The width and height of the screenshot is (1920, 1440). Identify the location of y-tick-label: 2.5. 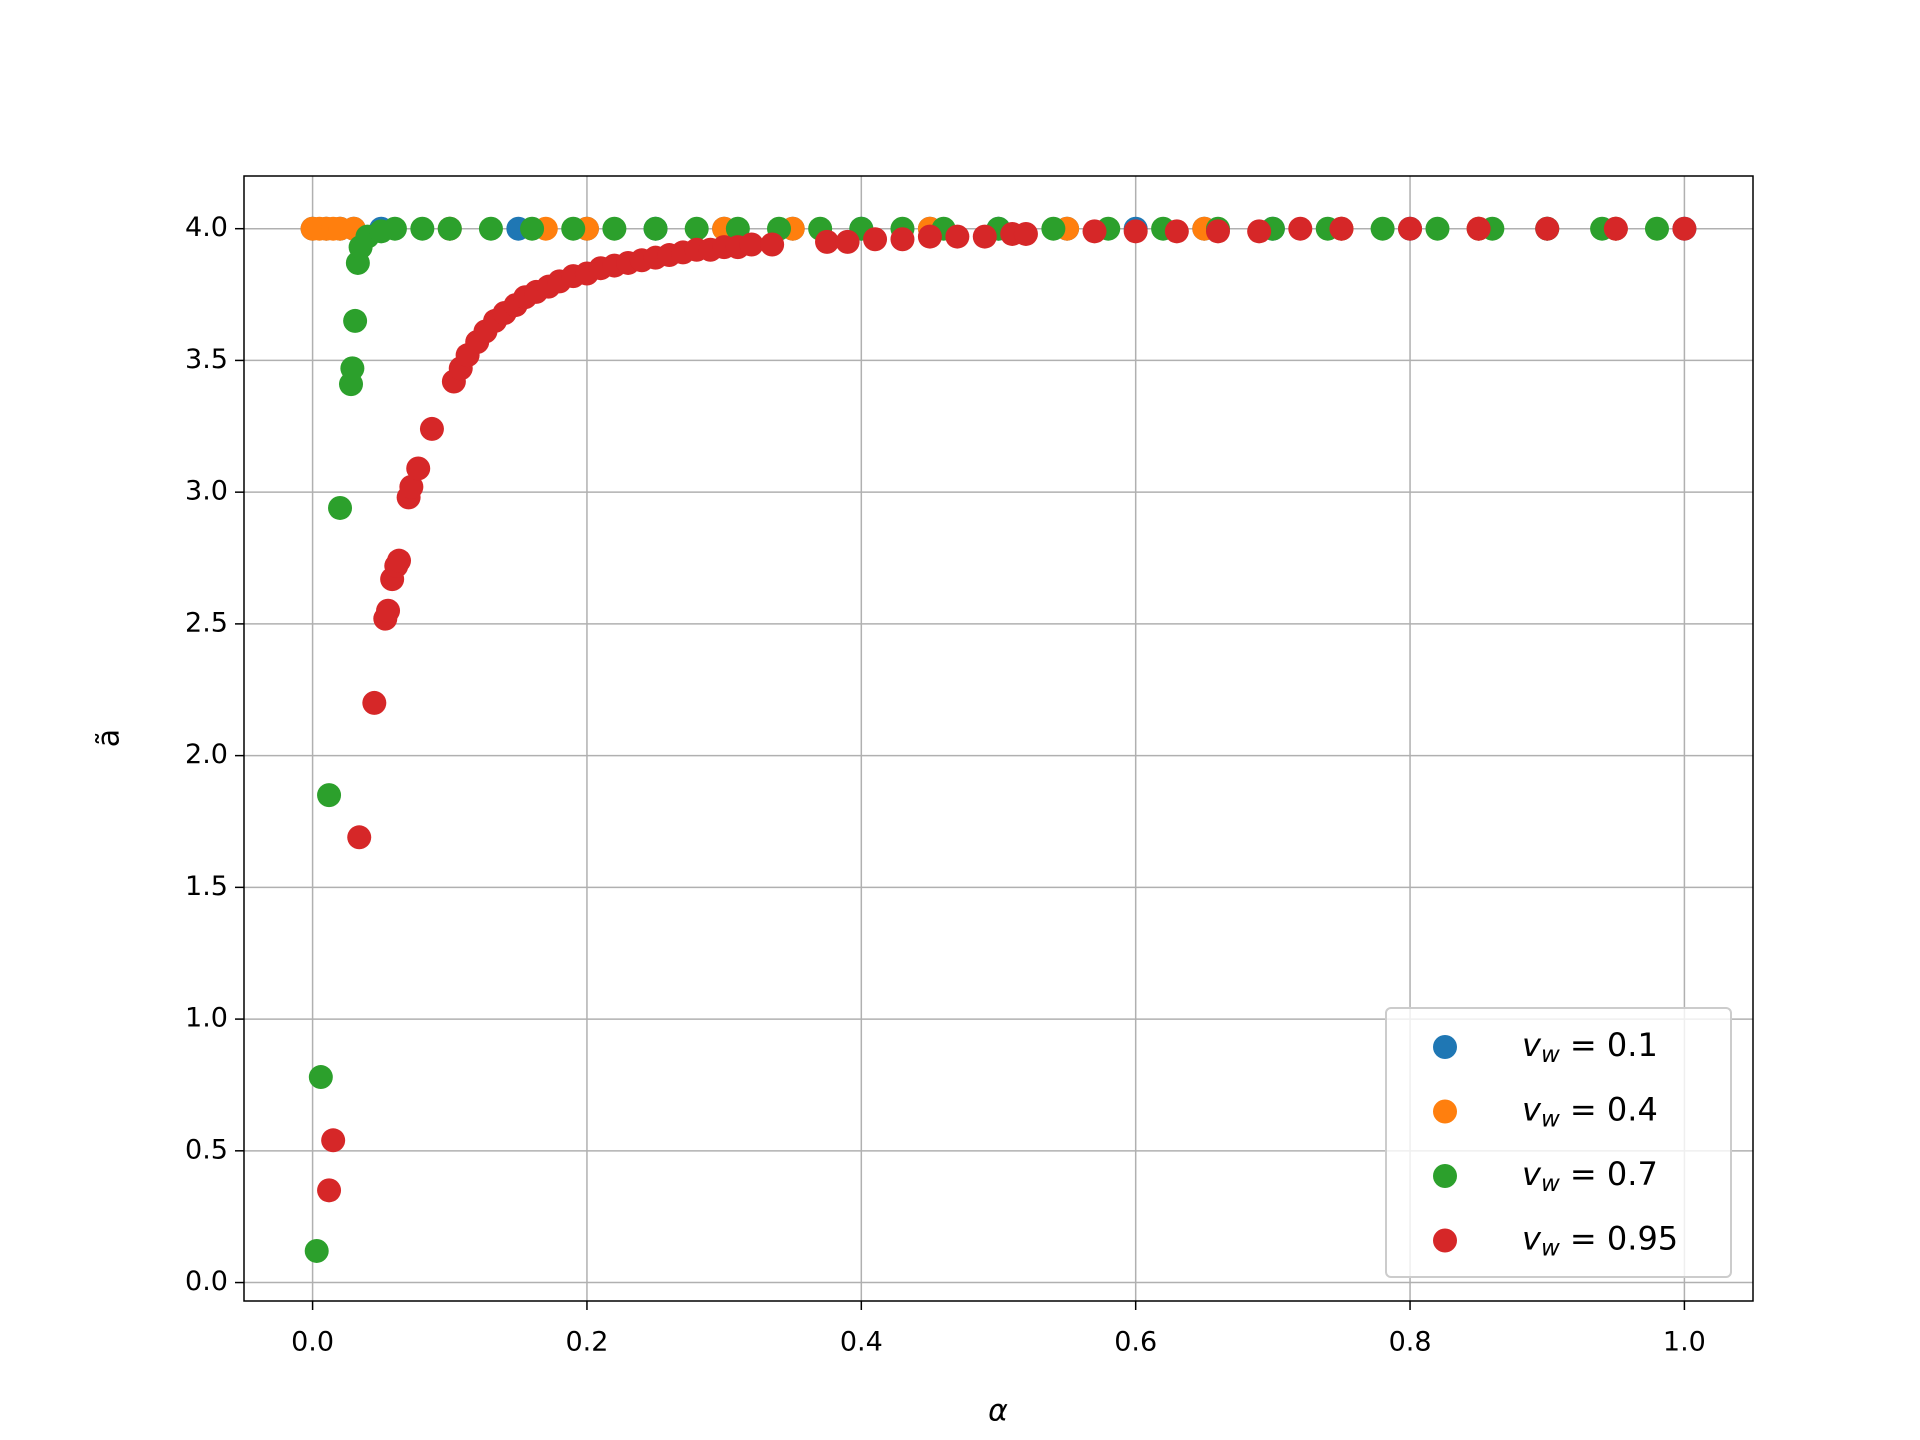
(206, 622).